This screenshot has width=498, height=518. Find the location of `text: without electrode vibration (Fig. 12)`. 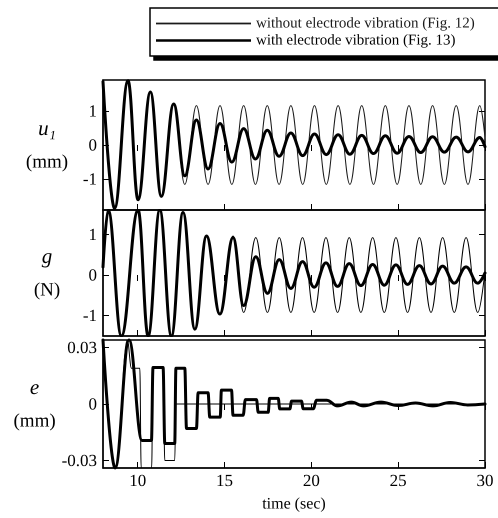

text: without electrode vibration (Fig. 12) is located at coordinates (365, 24).